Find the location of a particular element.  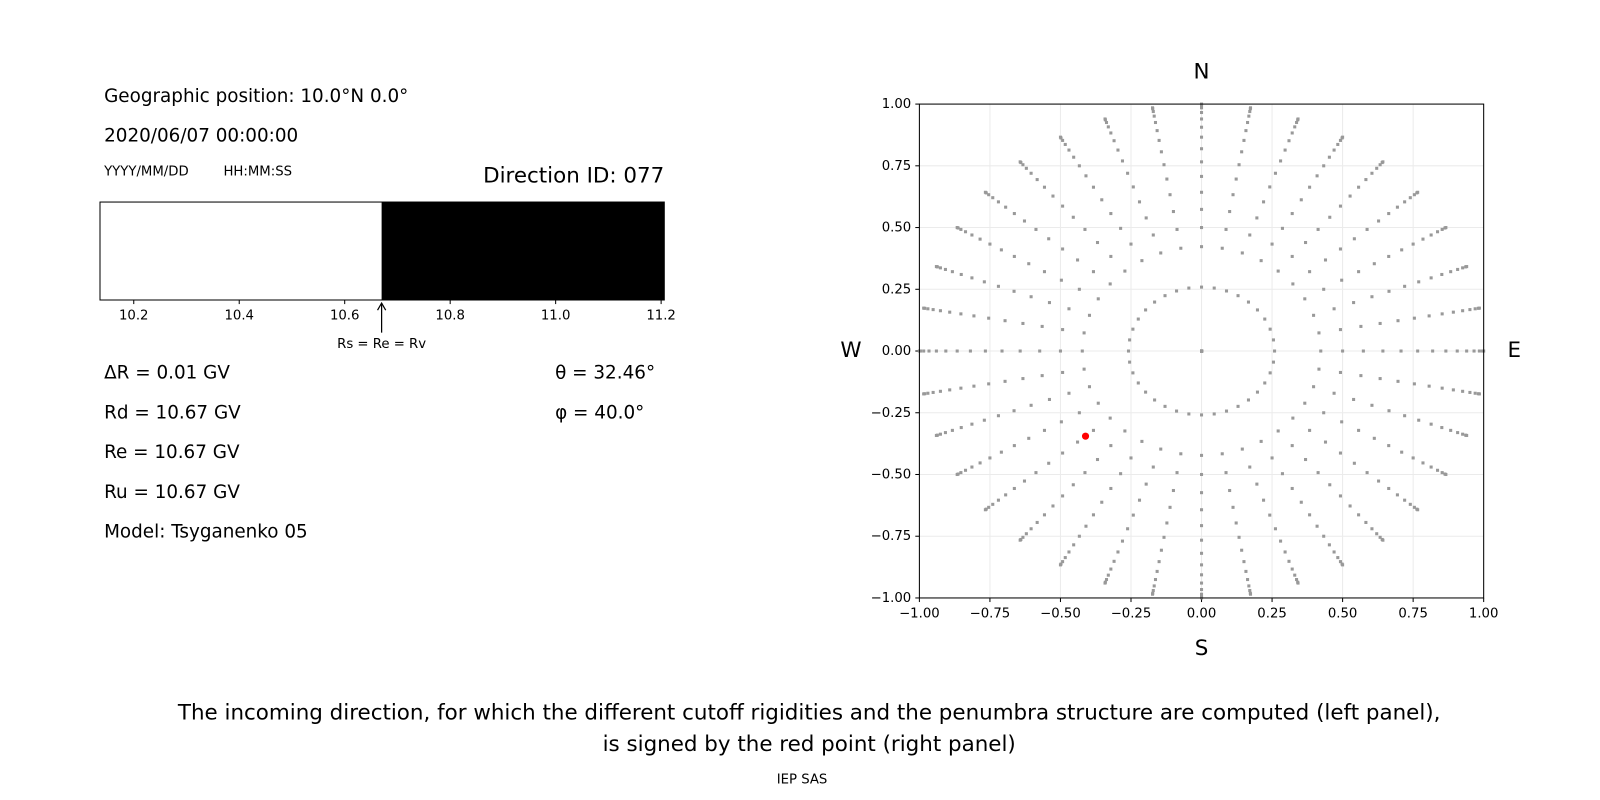

direction-id: Direction ID: 077 is located at coordinates (573, 176).